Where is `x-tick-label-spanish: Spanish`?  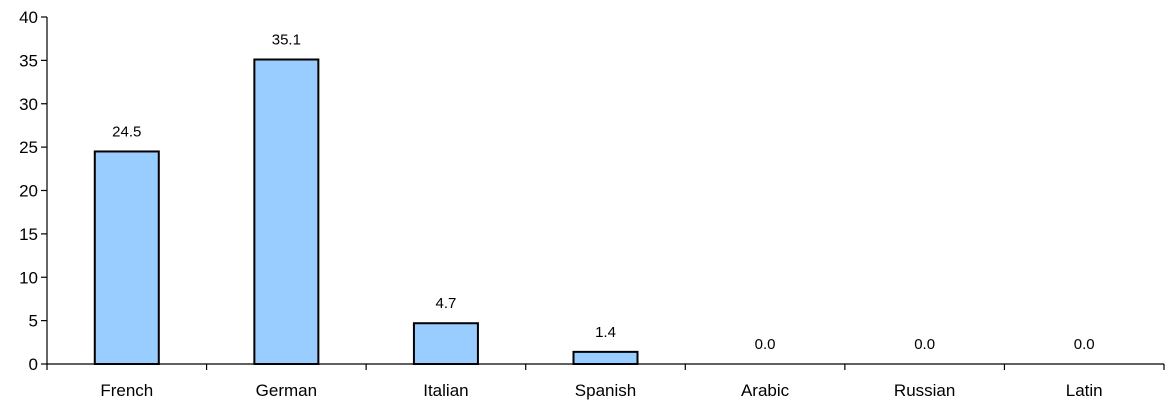 x-tick-label-spanish: Spanish is located at coordinates (605, 390).